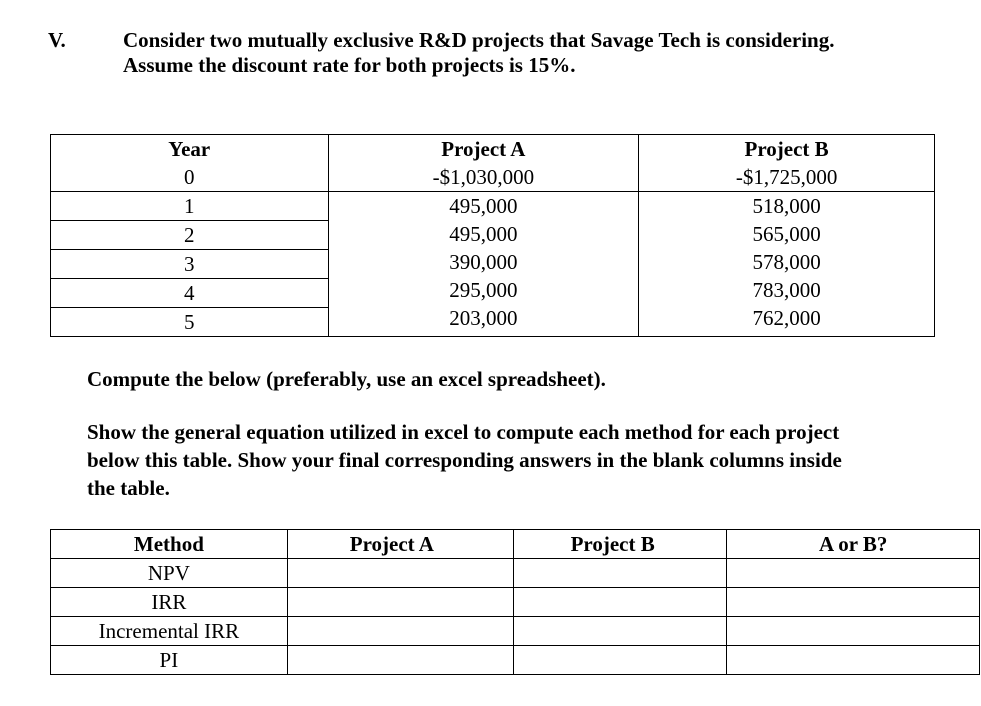 The height and width of the screenshot is (706, 981). I want to click on answer-table-row: NPV, so click(515, 573).